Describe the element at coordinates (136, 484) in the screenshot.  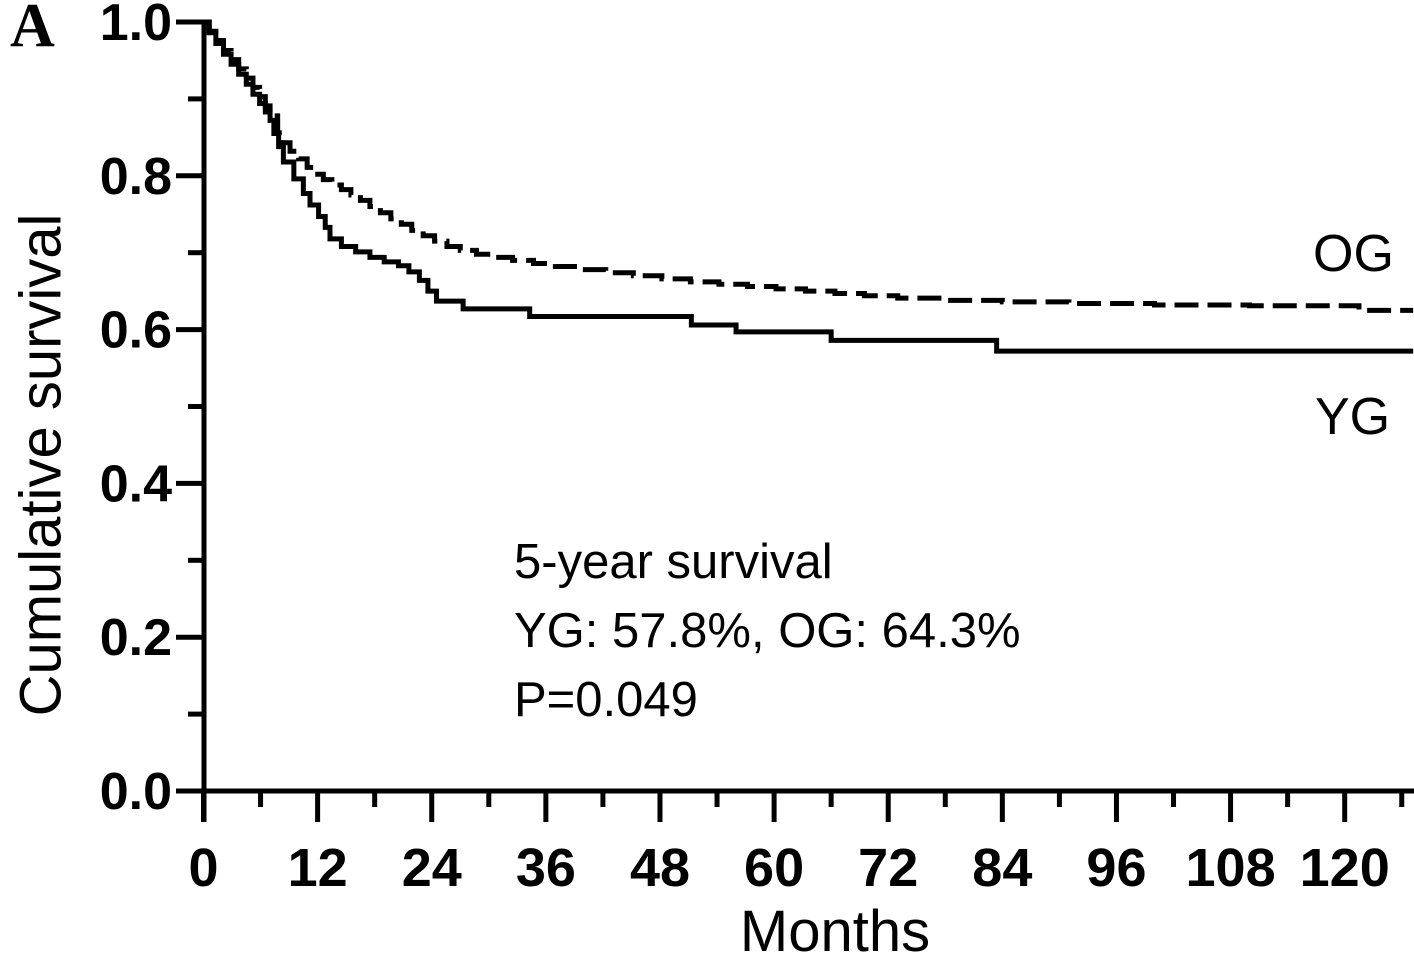
I see `y-tick-label: 0.4` at that location.